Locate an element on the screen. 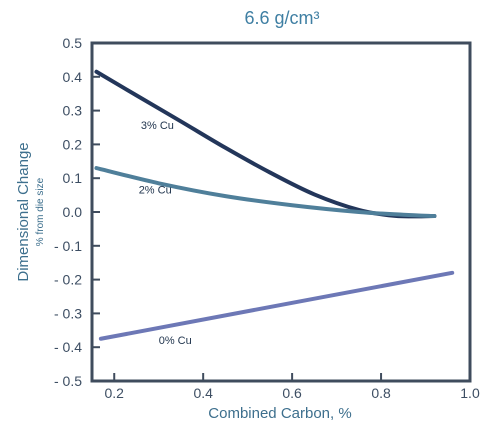 The image size is (480, 425). series-line-2-cu is located at coordinates (265, 192).